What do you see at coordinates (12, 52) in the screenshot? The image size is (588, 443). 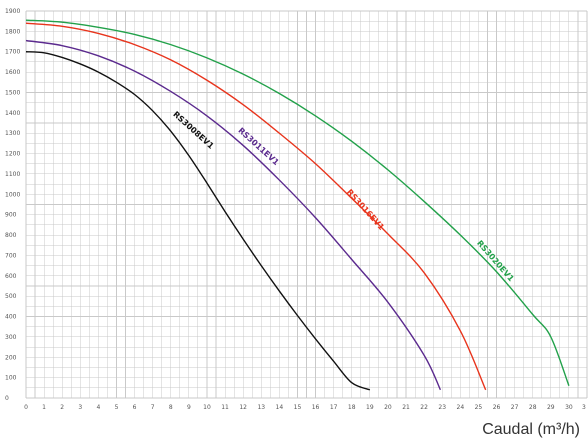 I see `y-tick-label: 1700` at bounding box center [12, 52].